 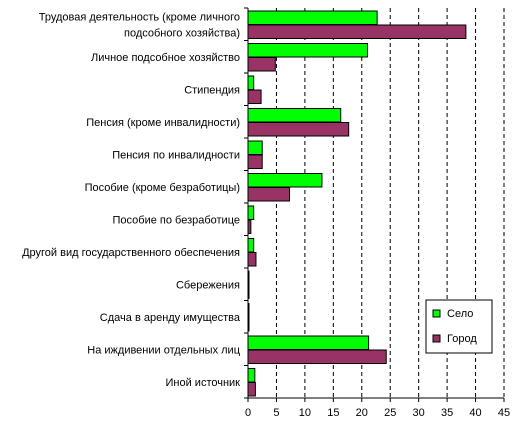 I want to click on x-tick-label: 40, so click(x=475, y=413).